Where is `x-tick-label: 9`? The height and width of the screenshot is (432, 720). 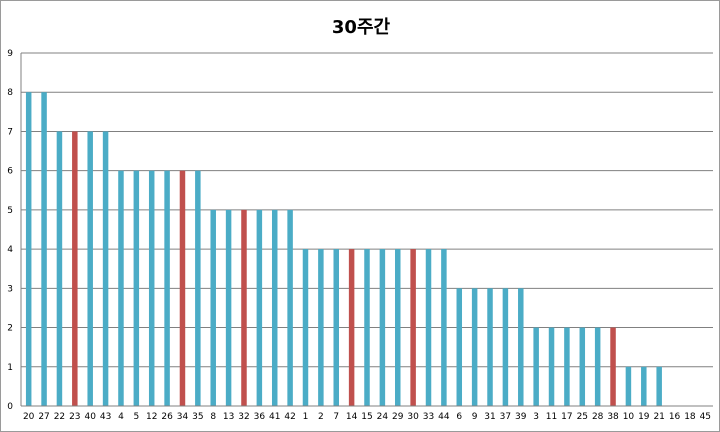 x-tick-label: 9 is located at coordinates (475, 417).